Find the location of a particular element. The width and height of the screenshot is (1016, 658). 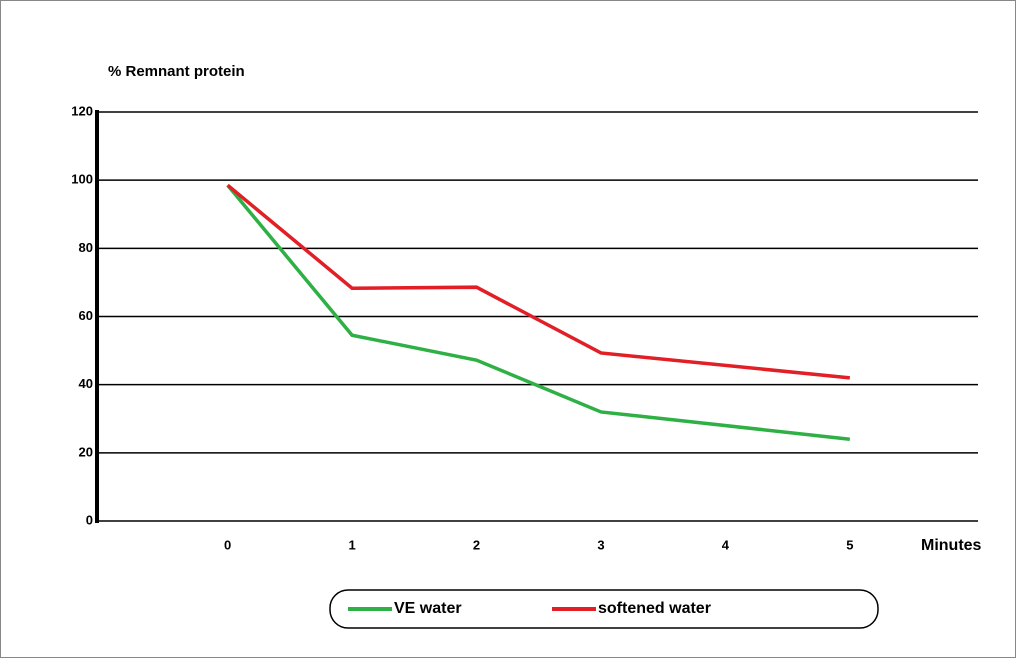

y-tick-label: 0 is located at coordinates (89, 519).